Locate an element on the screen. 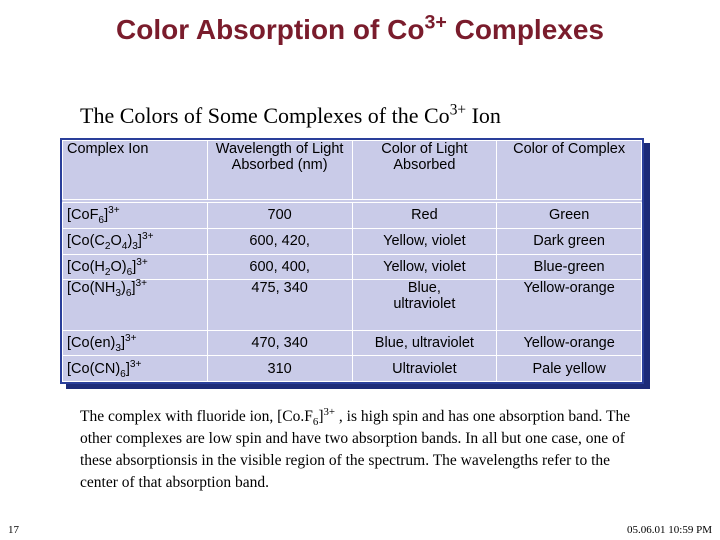 The image size is (720, 540). text-run: O) is located at coordinates (118, 266).